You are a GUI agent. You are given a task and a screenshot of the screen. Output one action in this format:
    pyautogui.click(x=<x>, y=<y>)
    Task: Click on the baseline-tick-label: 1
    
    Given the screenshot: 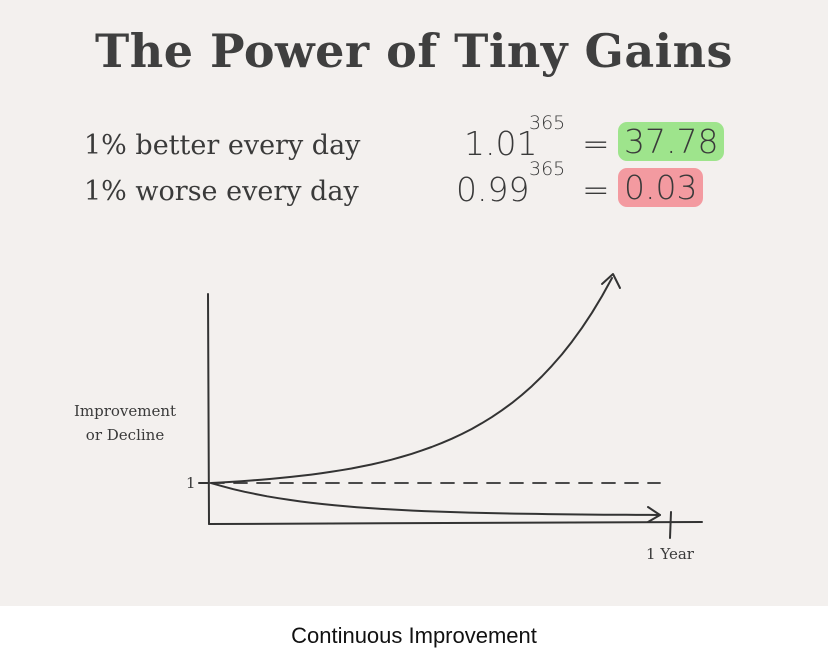 What is the action you would take?
    pyautogui.click(x=191, y=483)
    